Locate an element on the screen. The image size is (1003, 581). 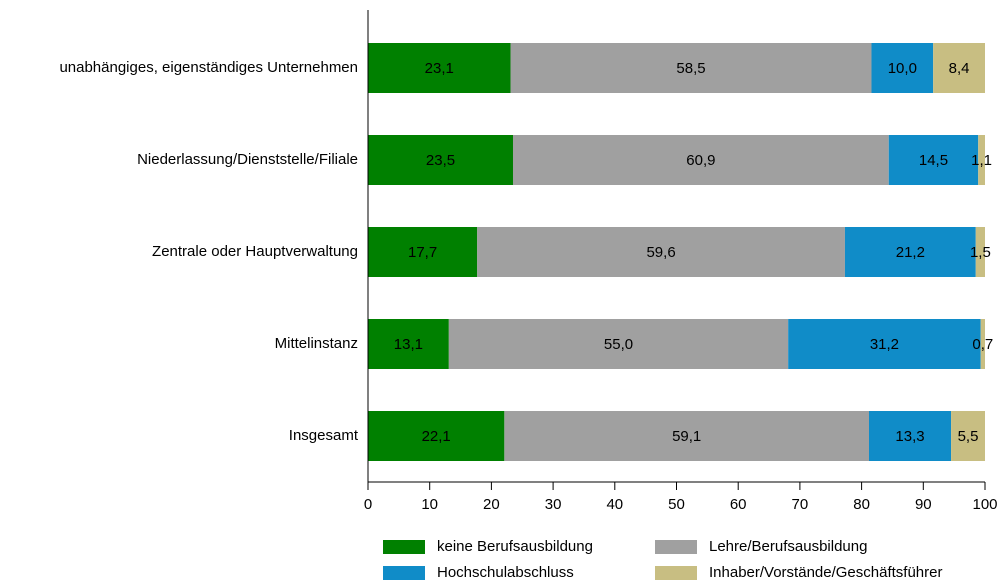
x-tick-label: 0 is located at coordinates (368, 504).